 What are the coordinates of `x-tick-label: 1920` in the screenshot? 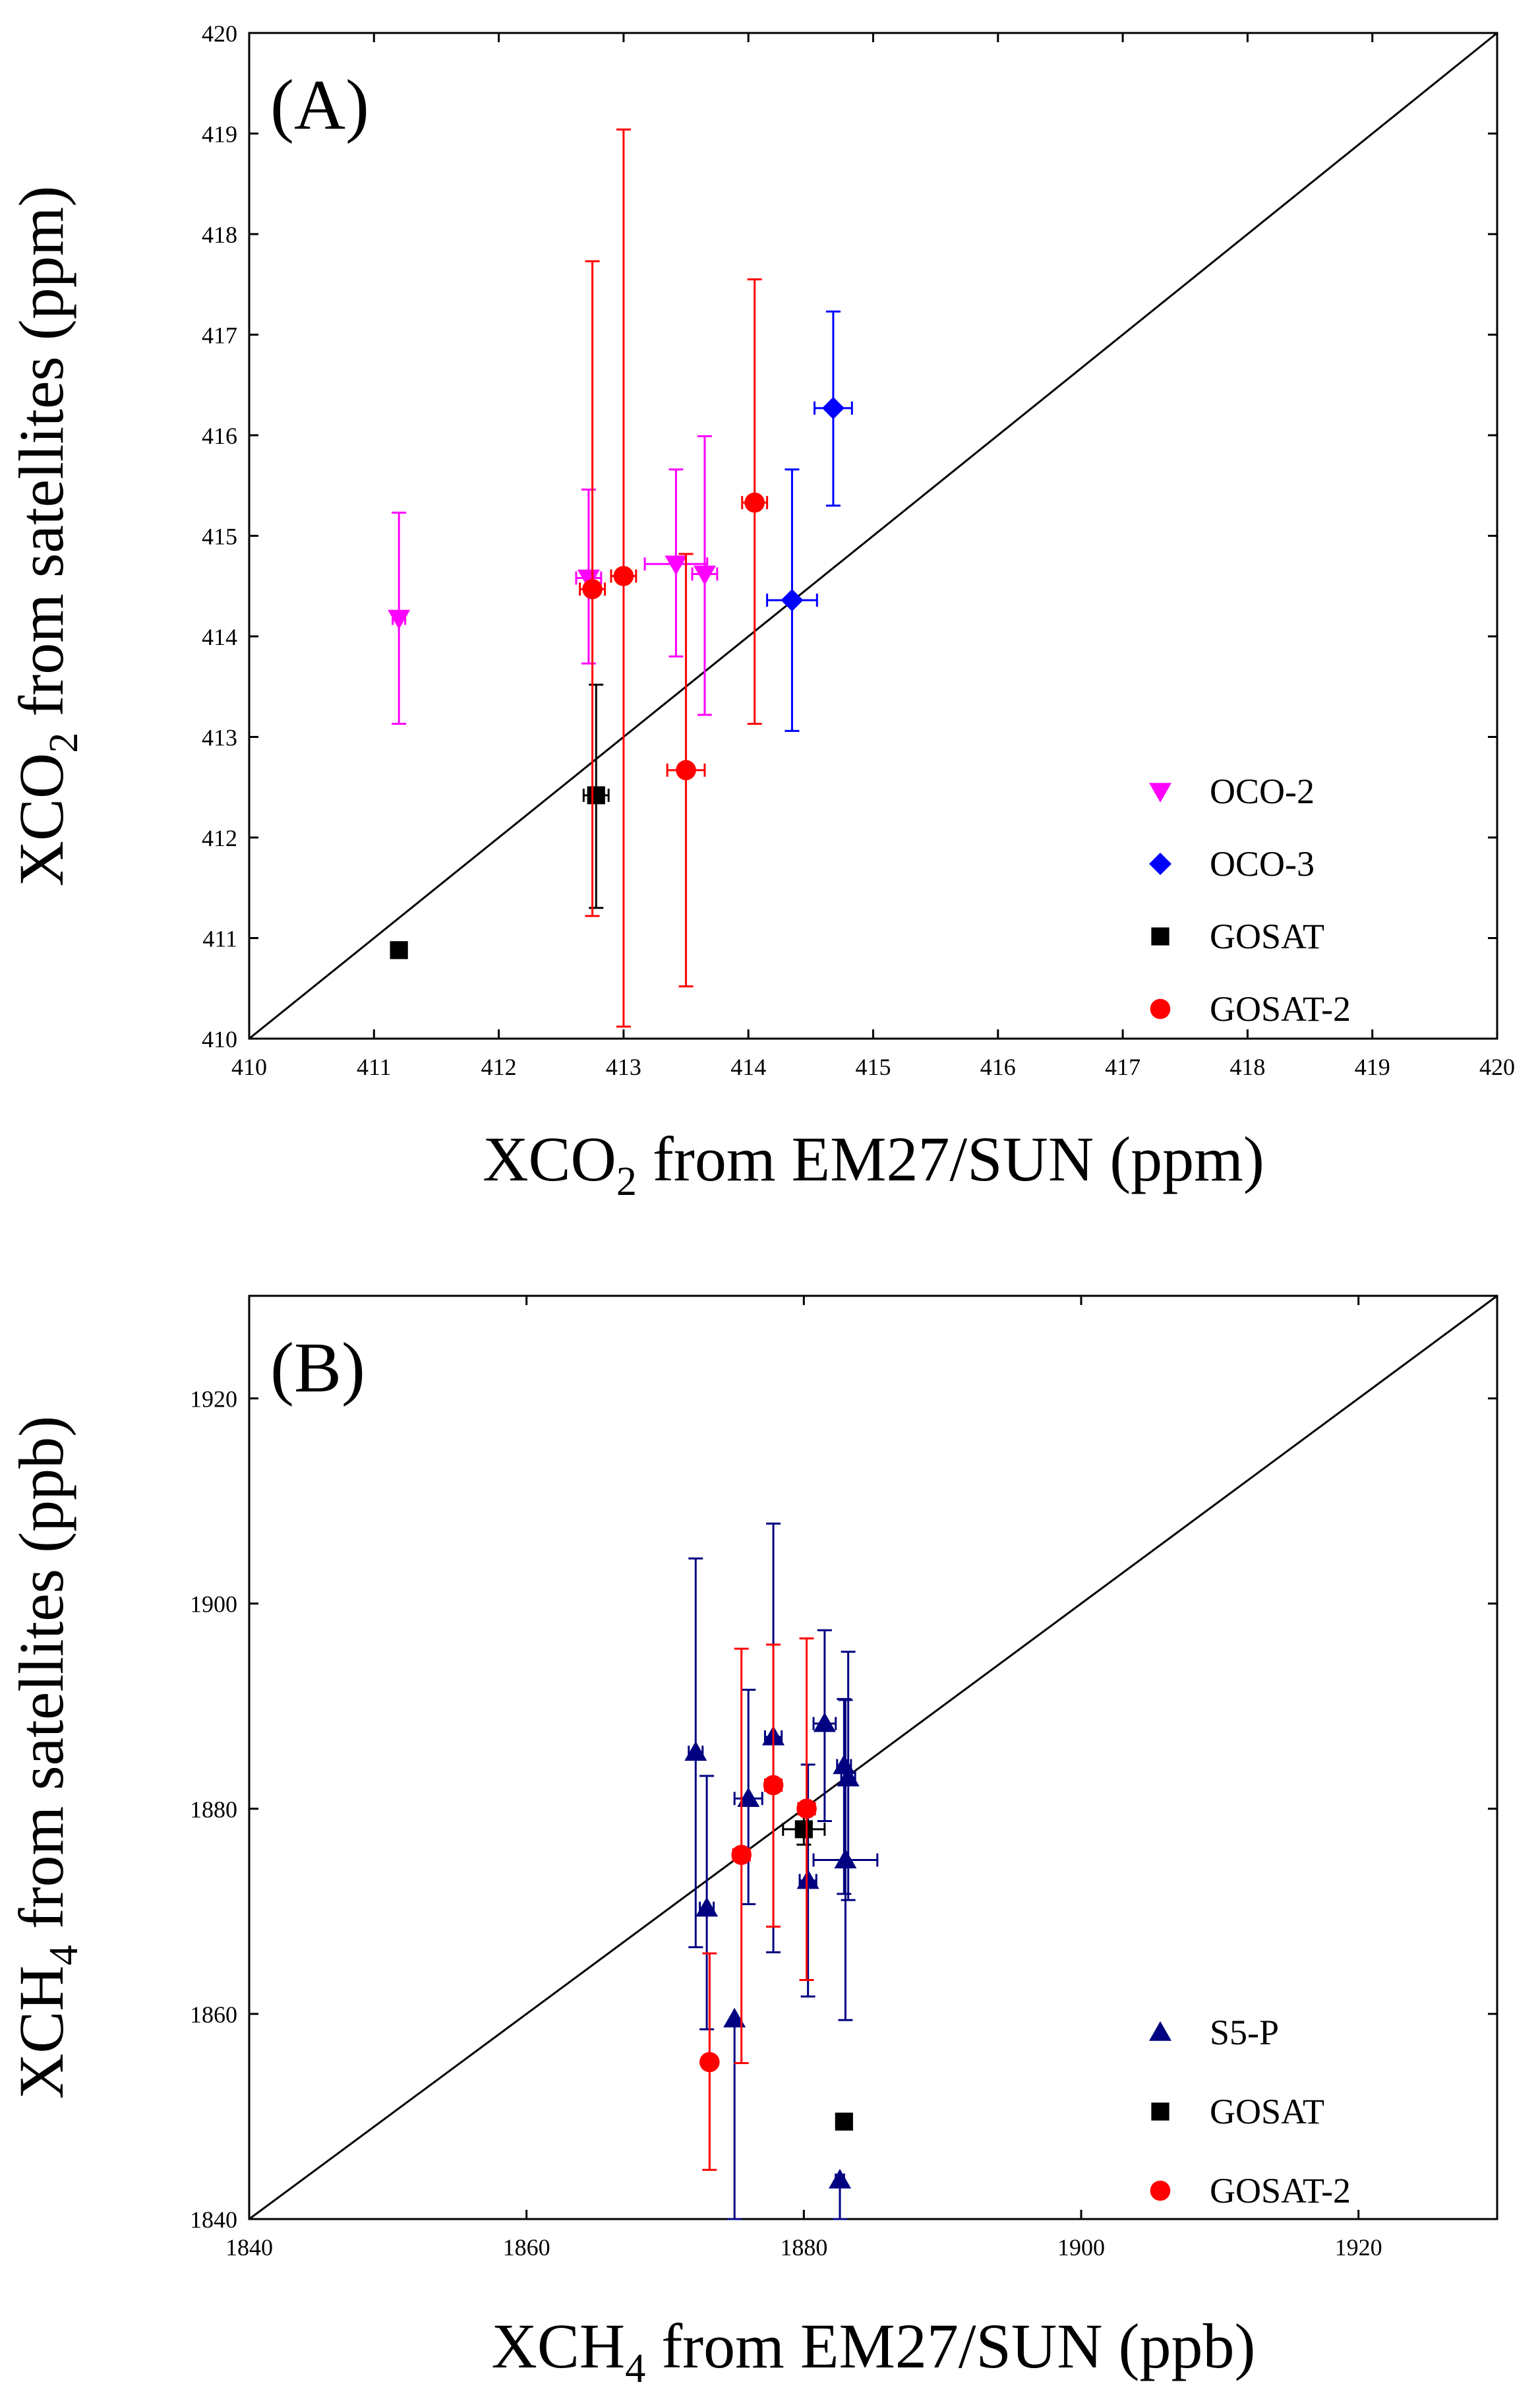 It's located at (1358, 2247).